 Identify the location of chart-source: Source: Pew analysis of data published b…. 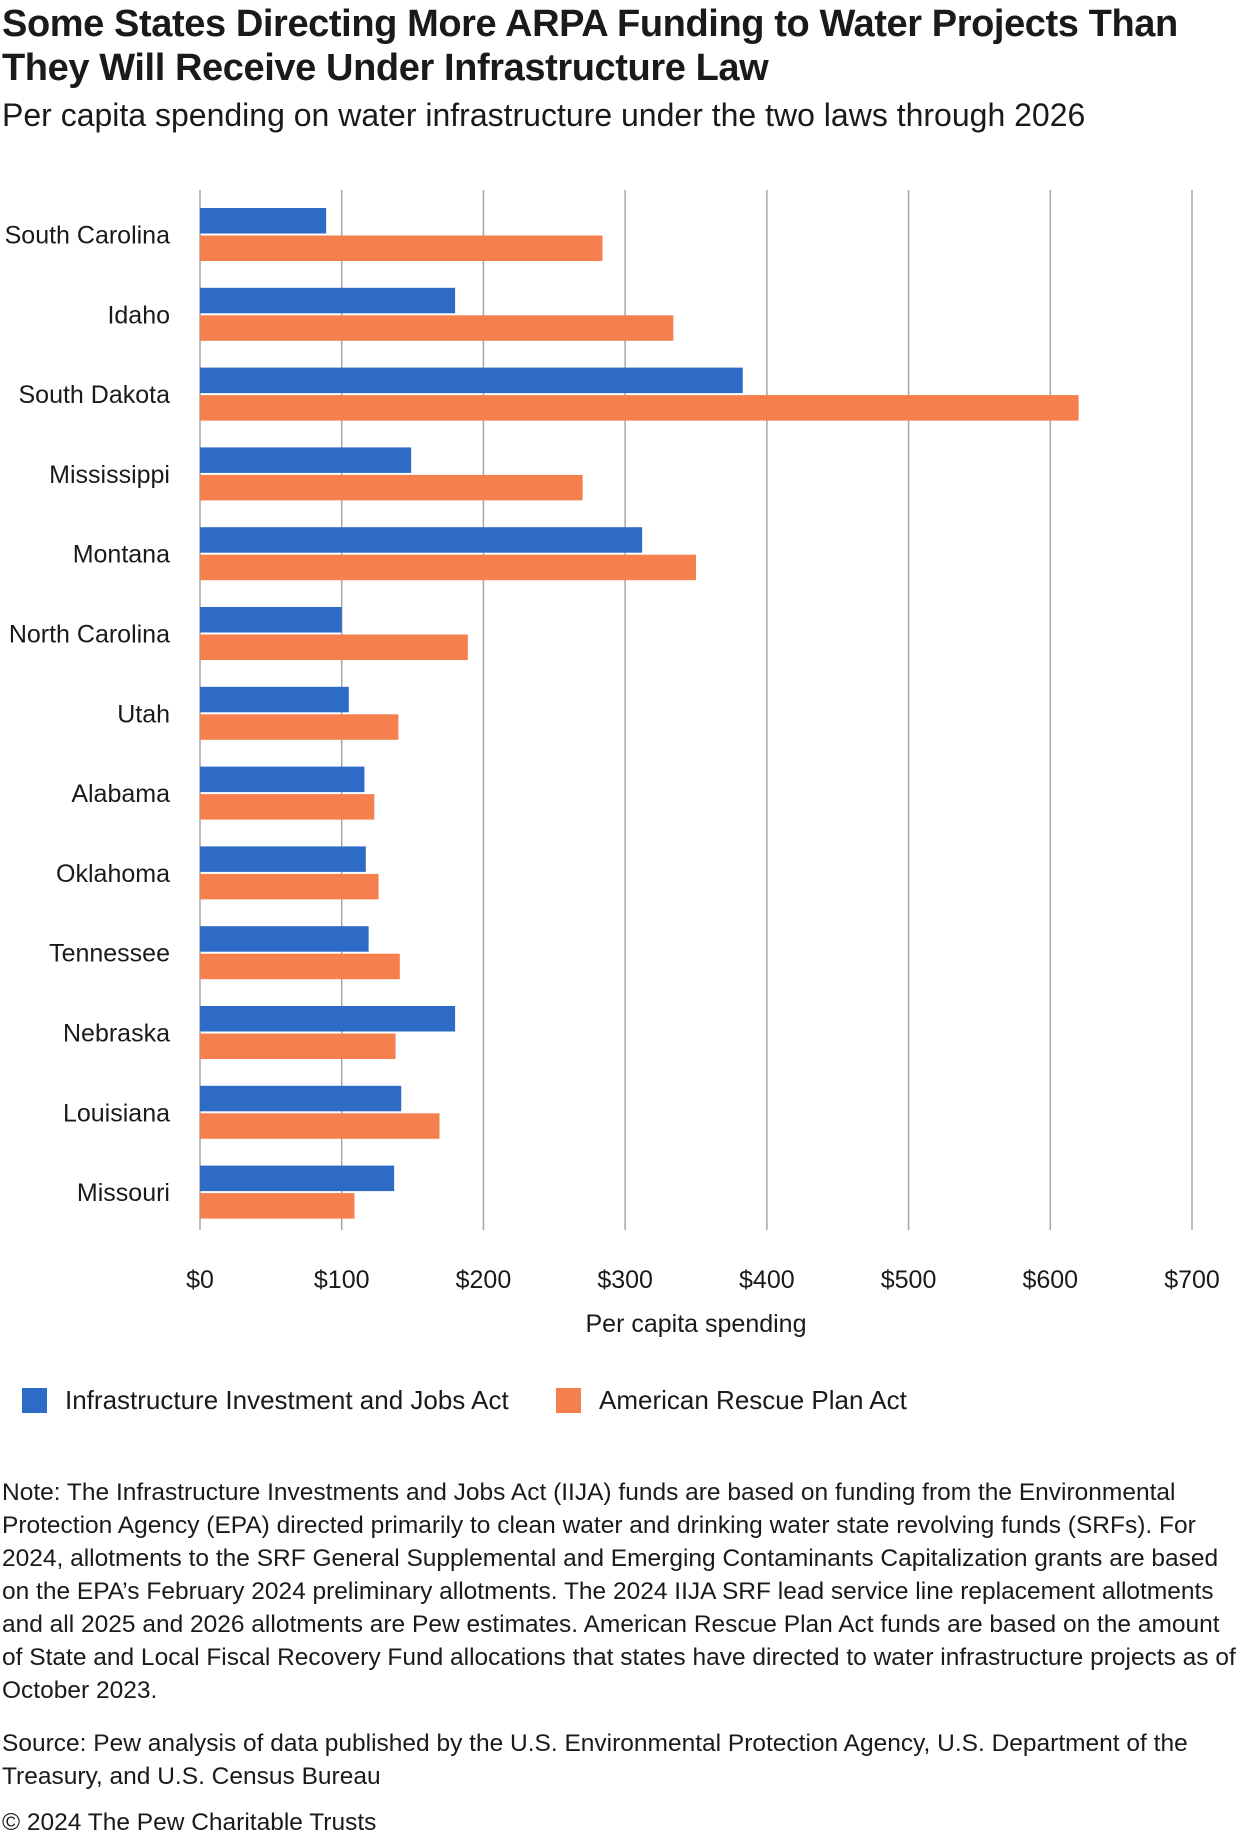
(595, 1760).